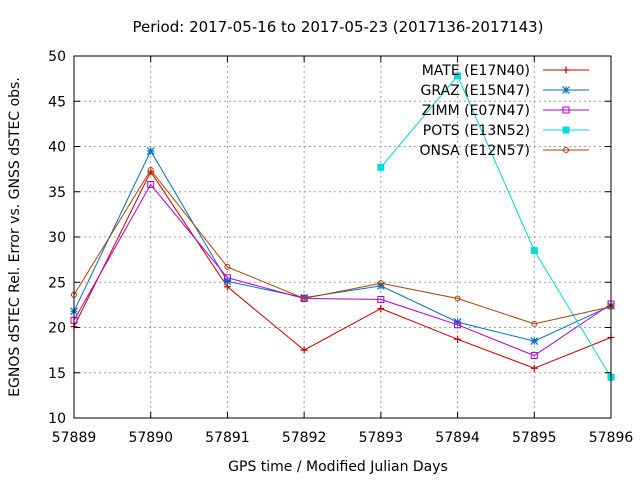  Describe the element at coordinates (474, 151) in the screenshot. I see `legend-entry-label: ONSA (E12N57)` at that location.